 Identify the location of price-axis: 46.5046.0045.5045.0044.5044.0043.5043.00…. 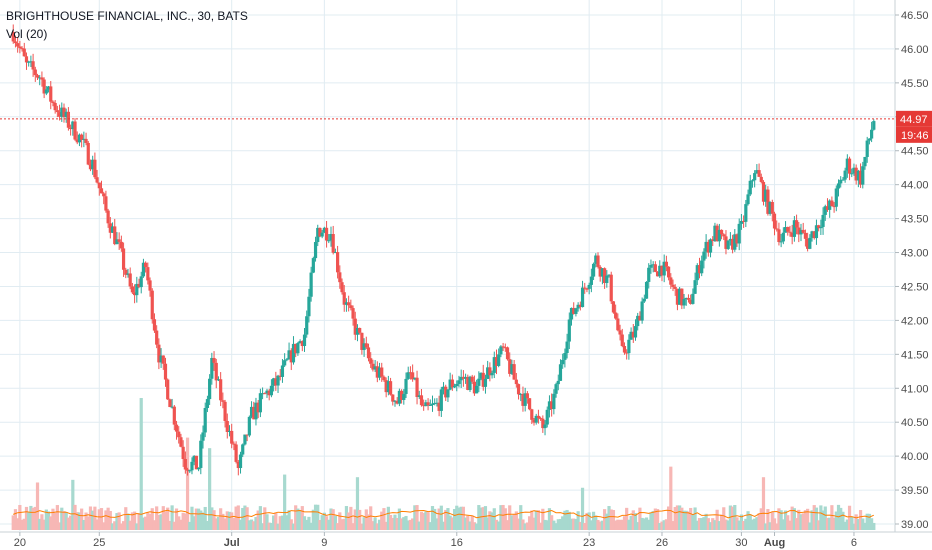
(912, 270).